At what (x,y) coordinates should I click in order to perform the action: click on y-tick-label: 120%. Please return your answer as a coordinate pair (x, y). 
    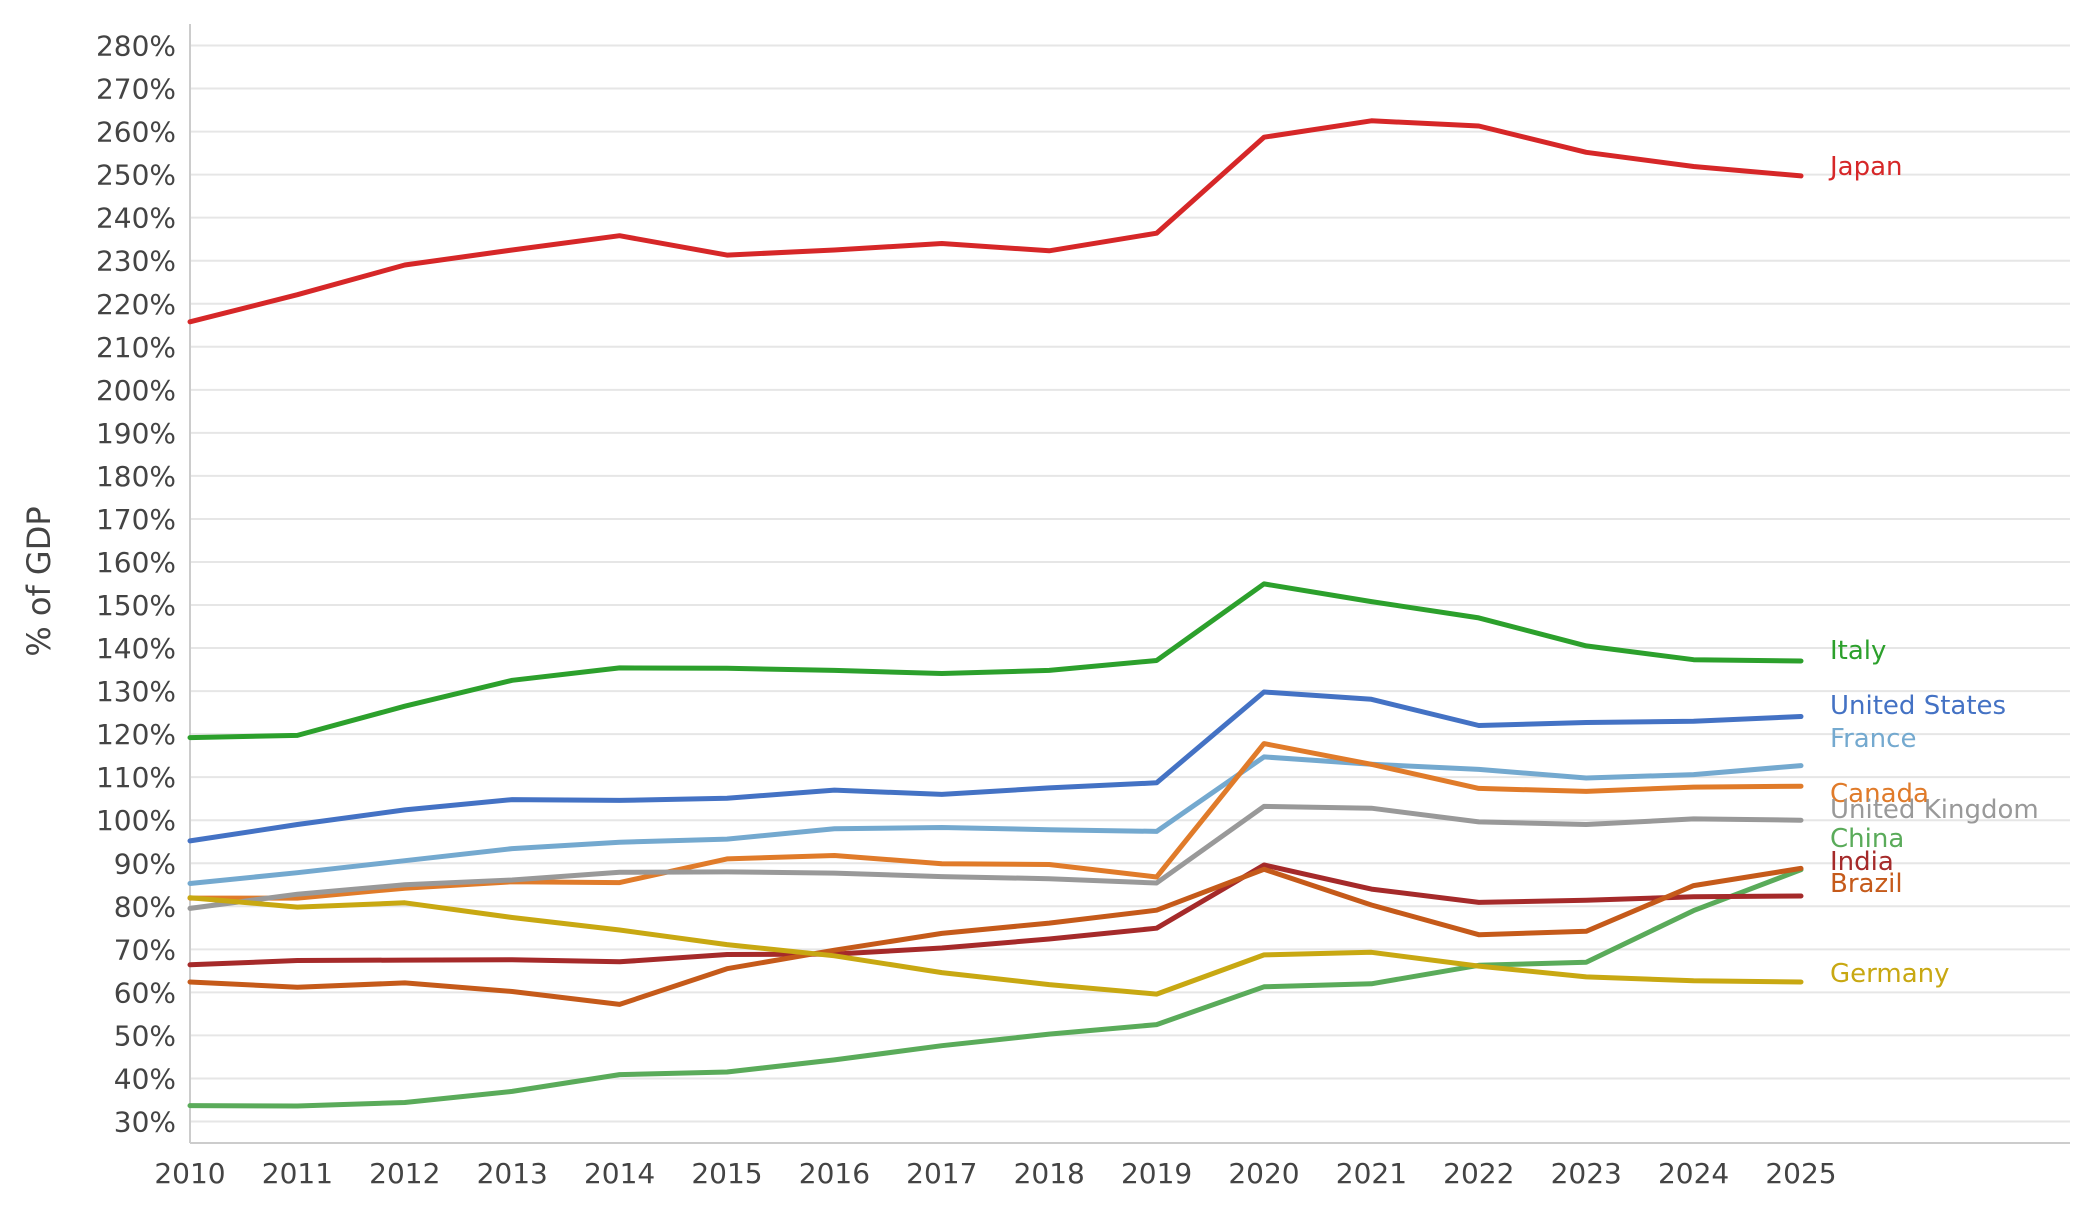
    Looking at the image, I should click on (136, 734).